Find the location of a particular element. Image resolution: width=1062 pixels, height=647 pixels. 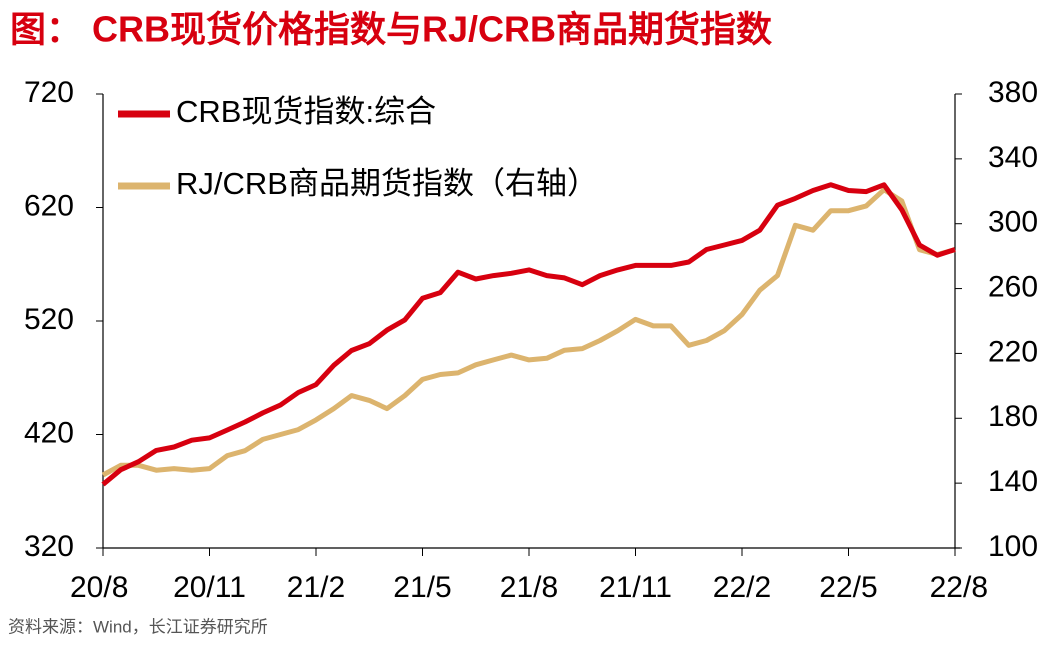

y2-tick-label: 260 is located at coordinates (1013, 286).